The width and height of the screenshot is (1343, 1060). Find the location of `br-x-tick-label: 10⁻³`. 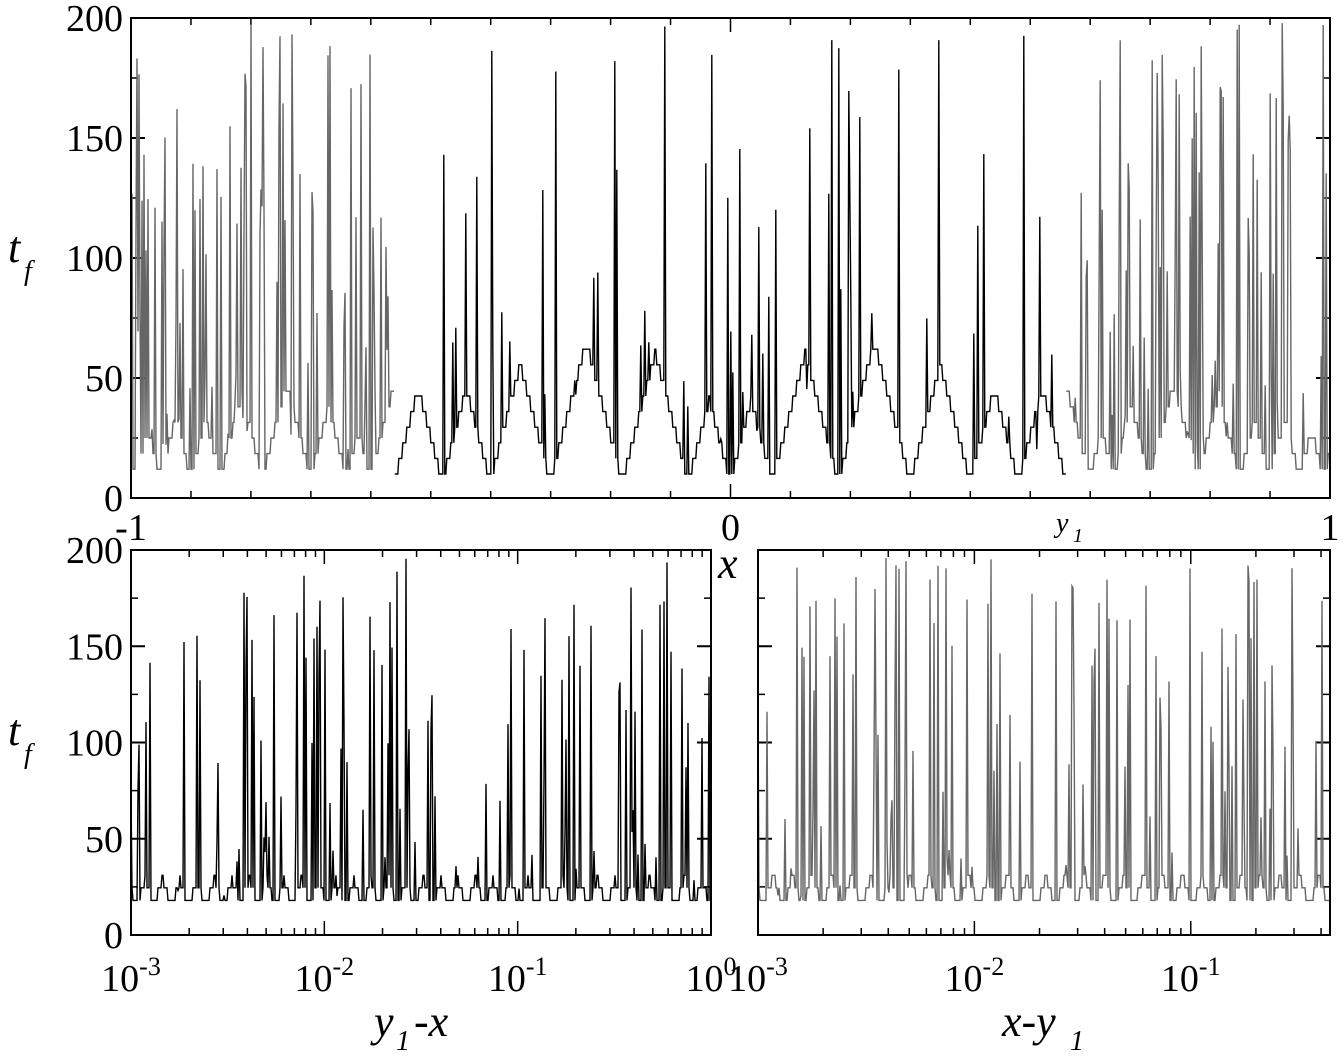

br-x-tick-label: 10⁻³ is located at coordinates (758, 976).